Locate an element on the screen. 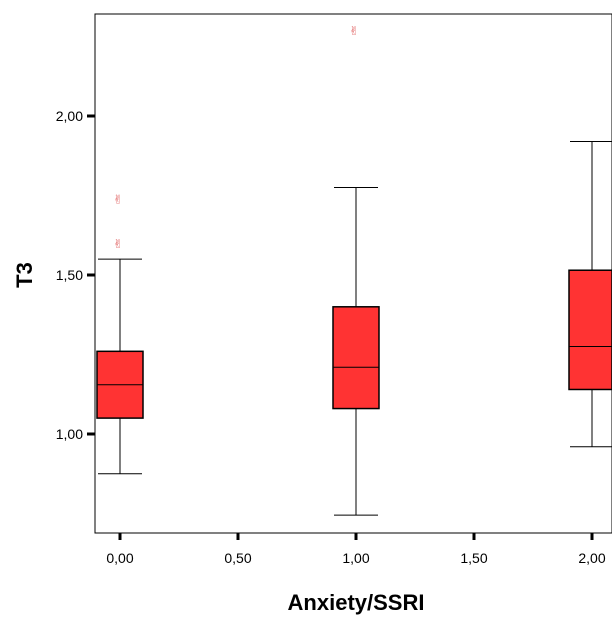 The image size is (612, 617). y-tick-label: 1,50 is located at coordinates (69, 275).